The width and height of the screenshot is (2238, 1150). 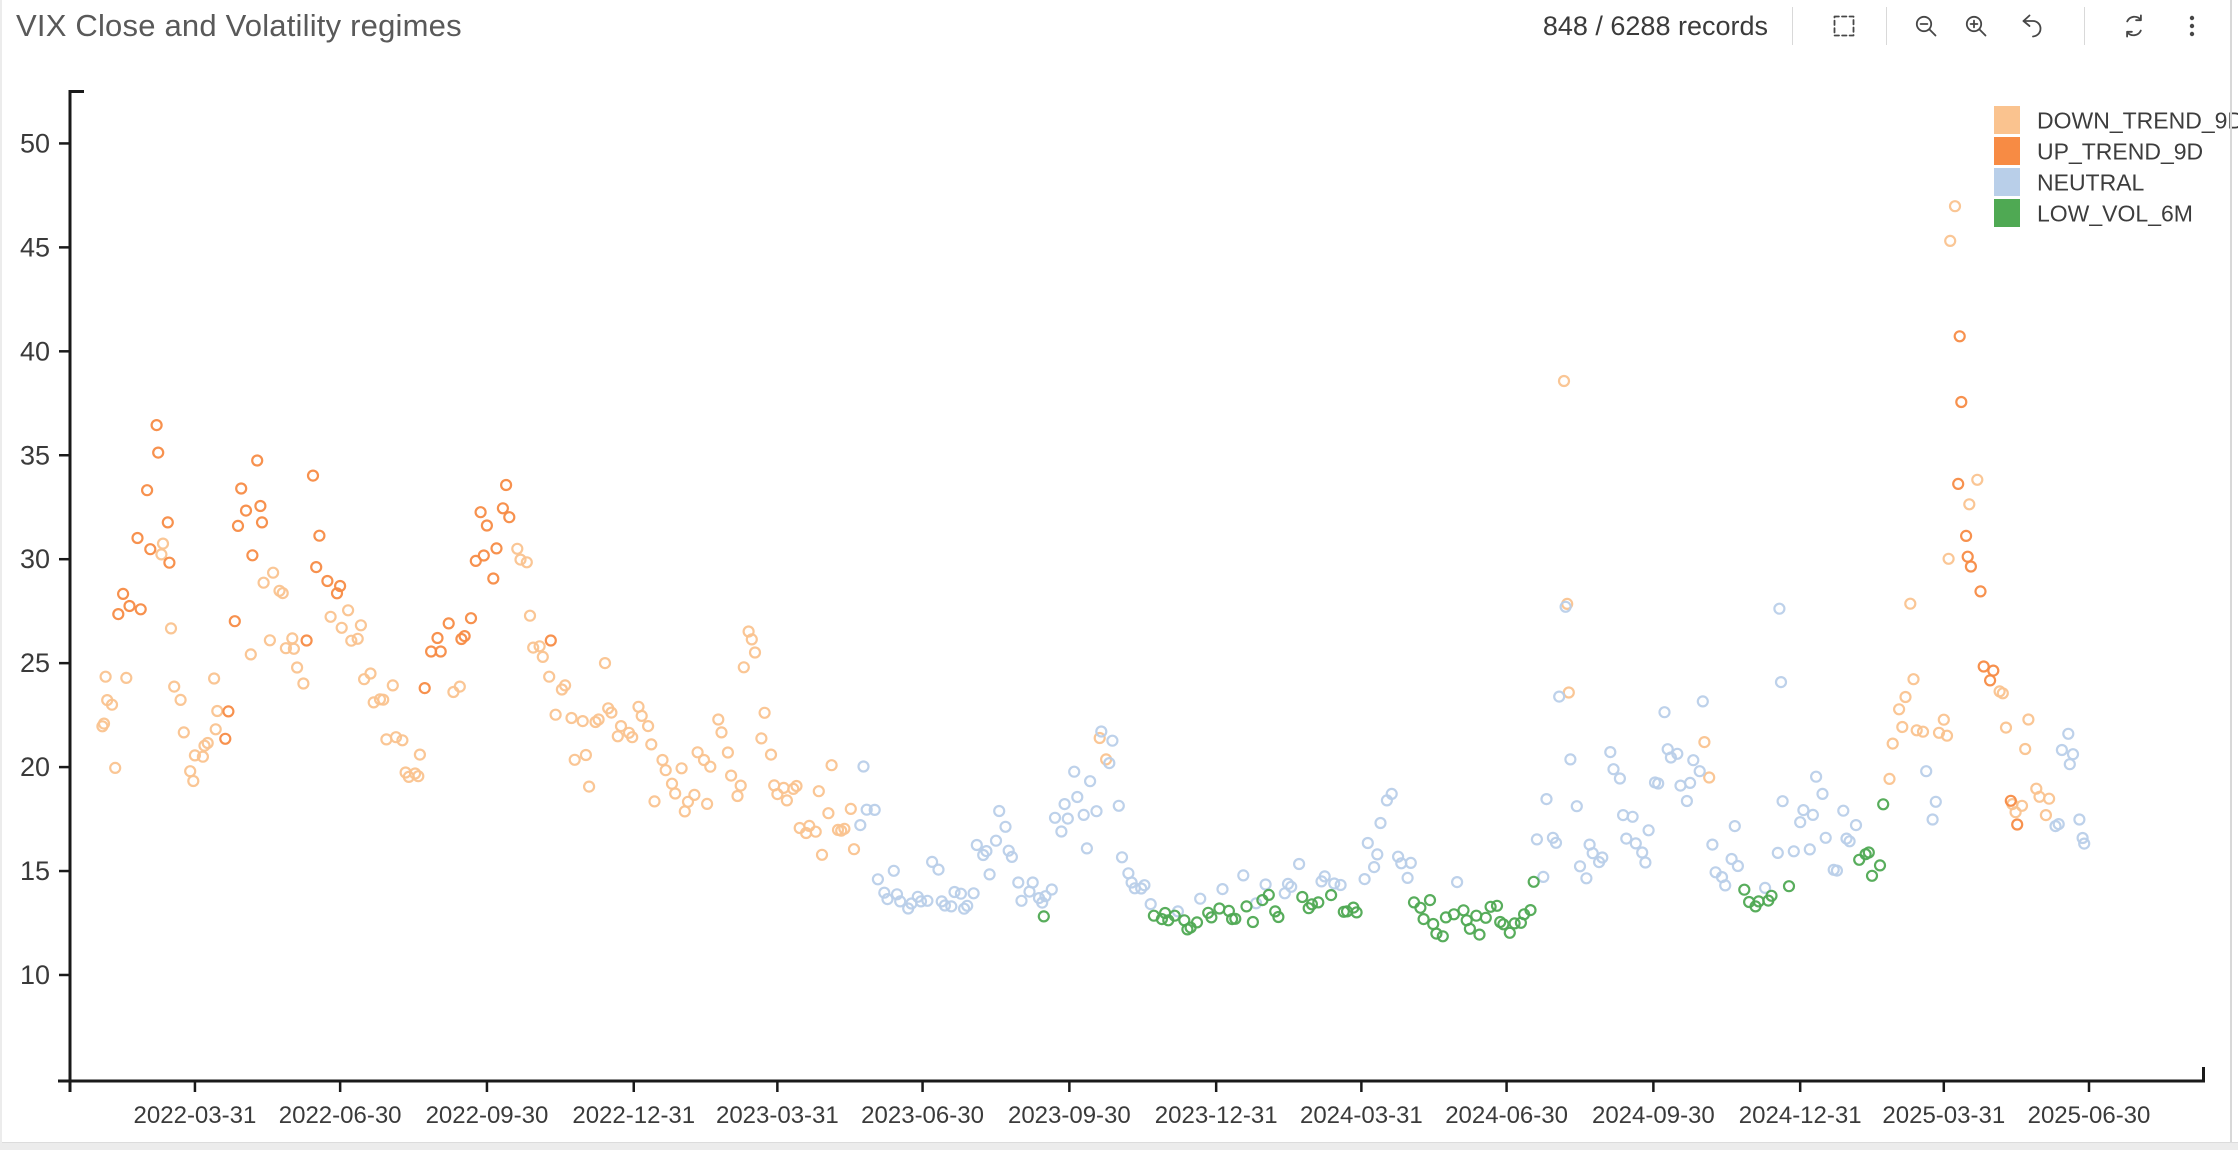 I want to click on refresh-button, so click(x=2134, y=26).